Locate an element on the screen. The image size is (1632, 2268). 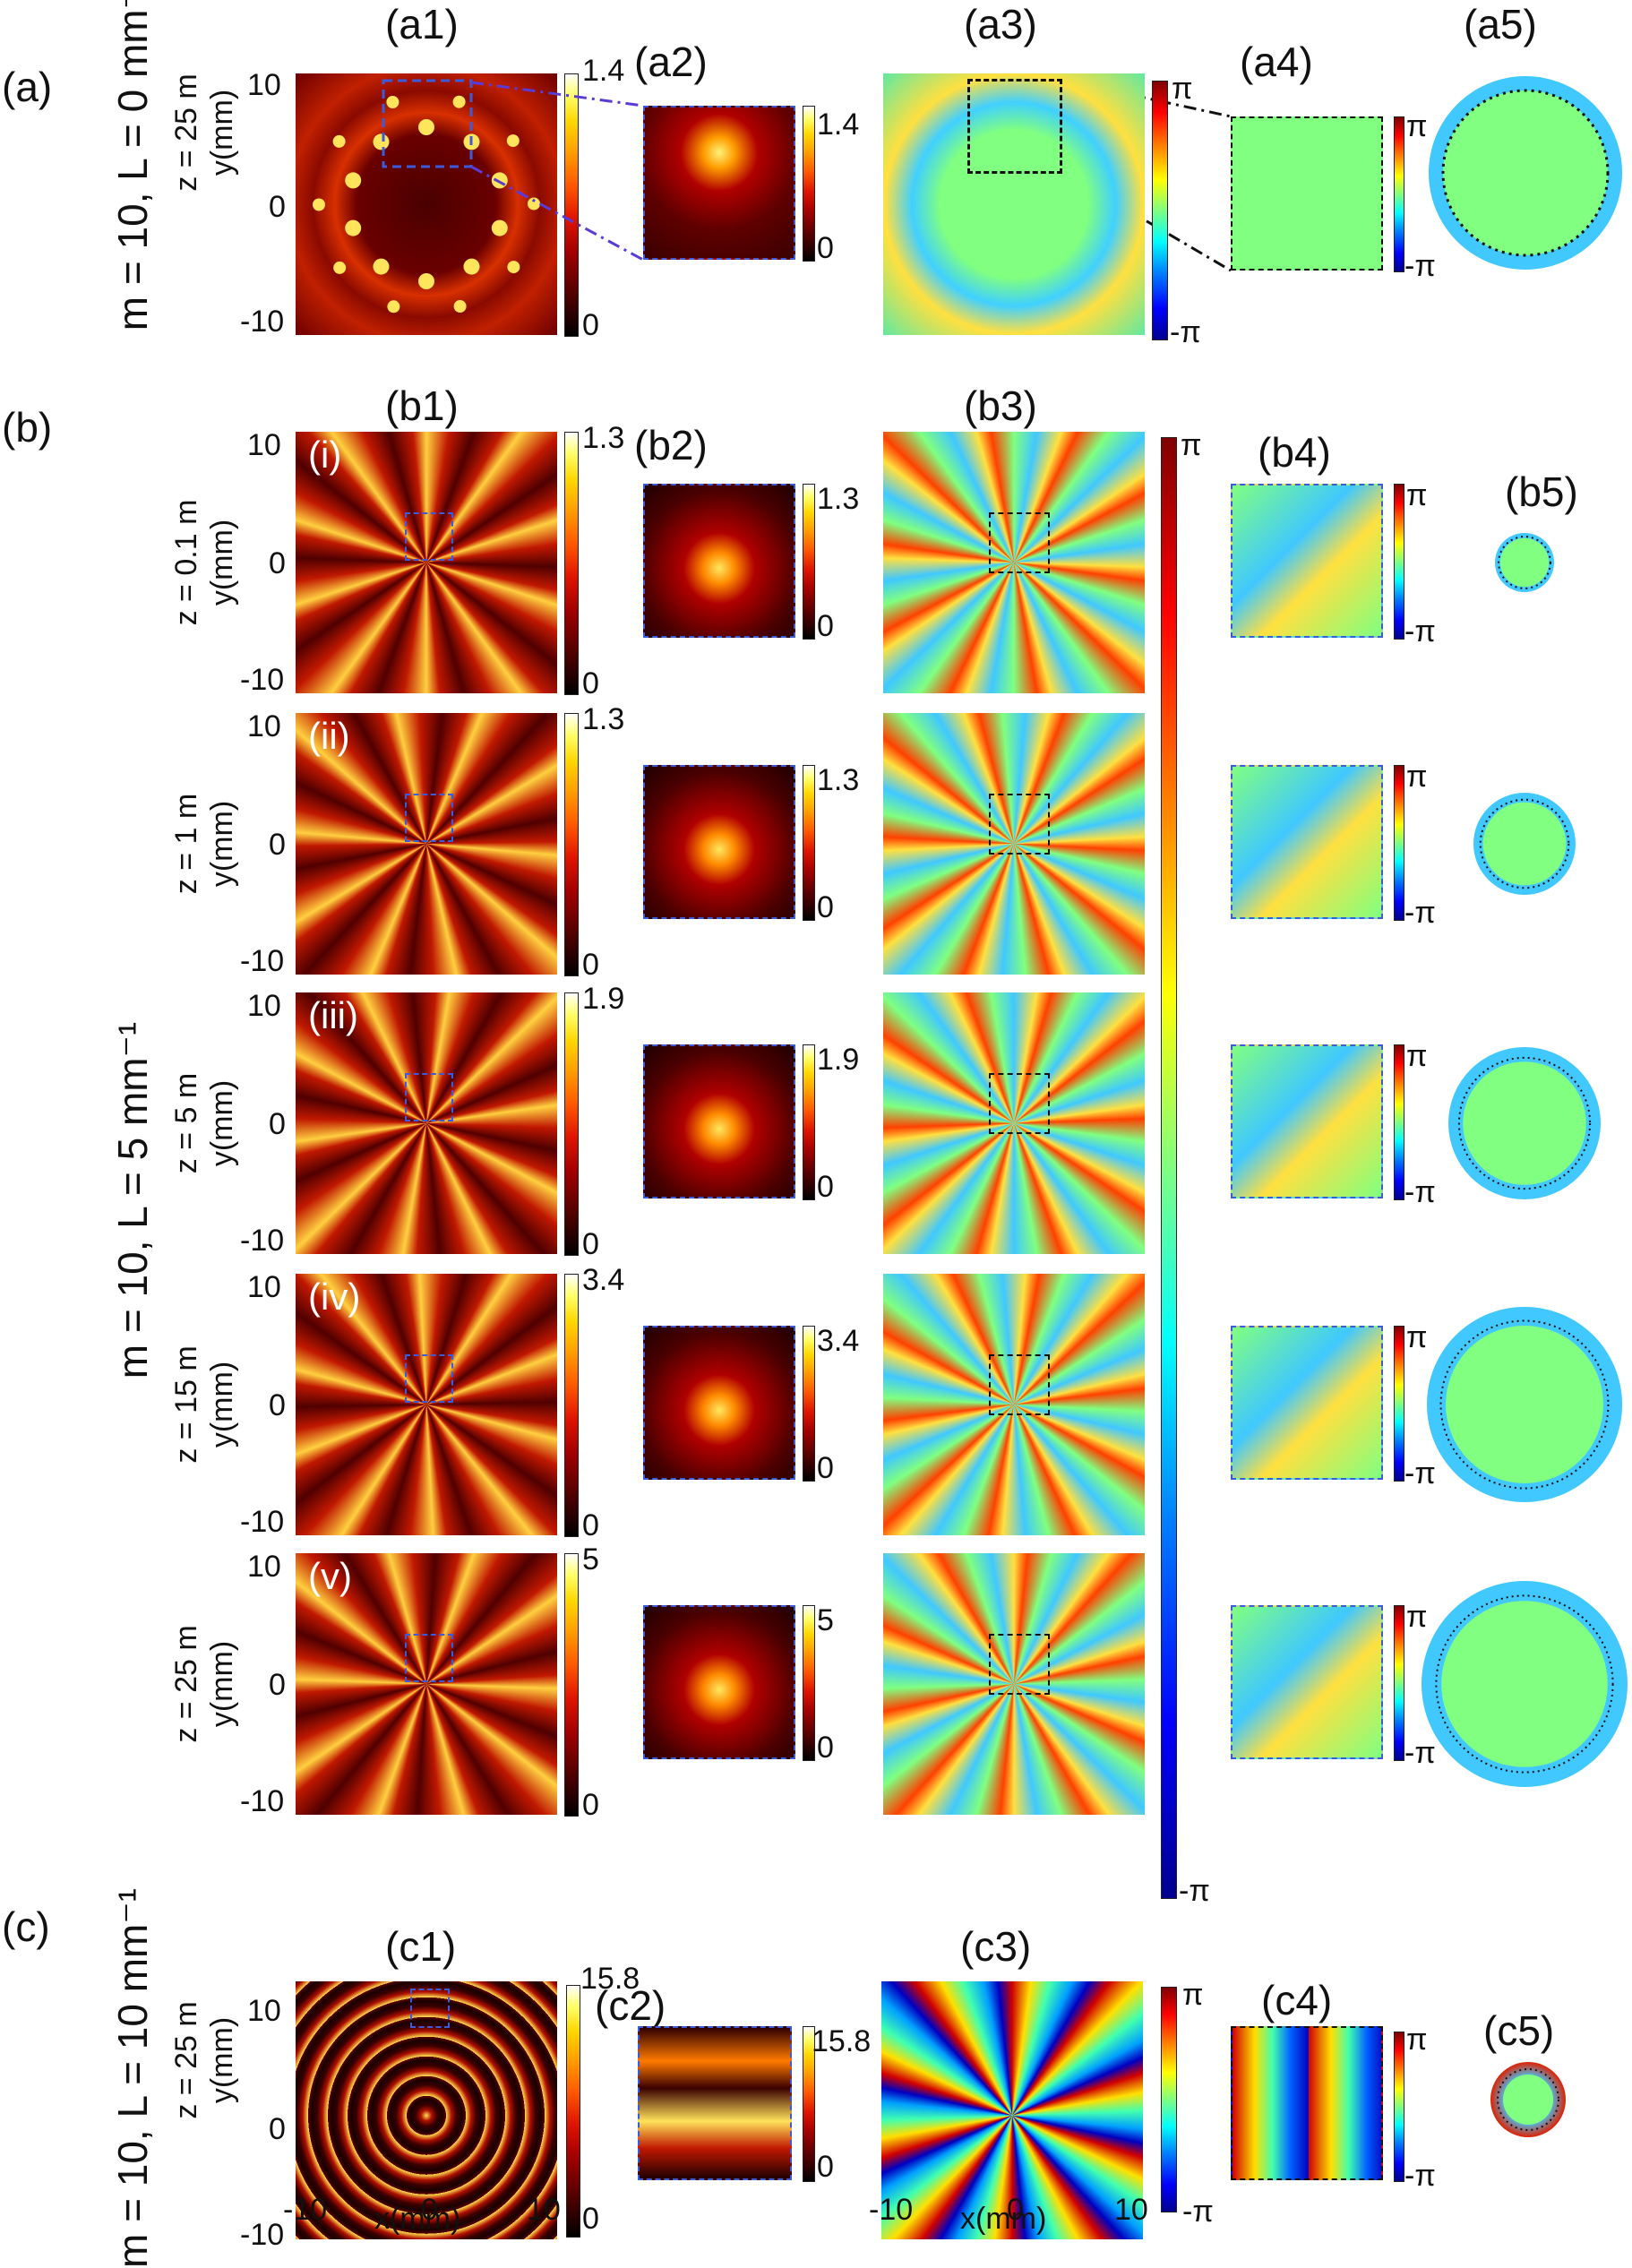
cb-b2-3-max: 1.9 is located at coordinates (838, 1060).